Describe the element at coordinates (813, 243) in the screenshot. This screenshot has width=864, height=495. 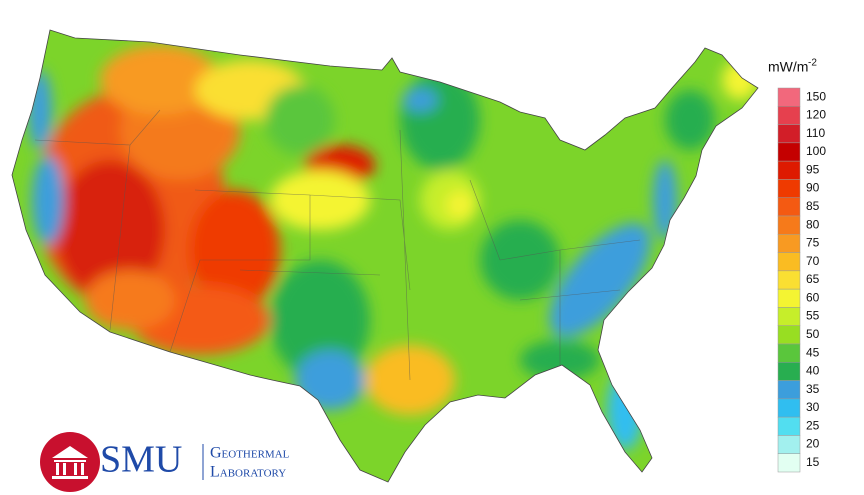
I see `legend-label: 75` at that location.